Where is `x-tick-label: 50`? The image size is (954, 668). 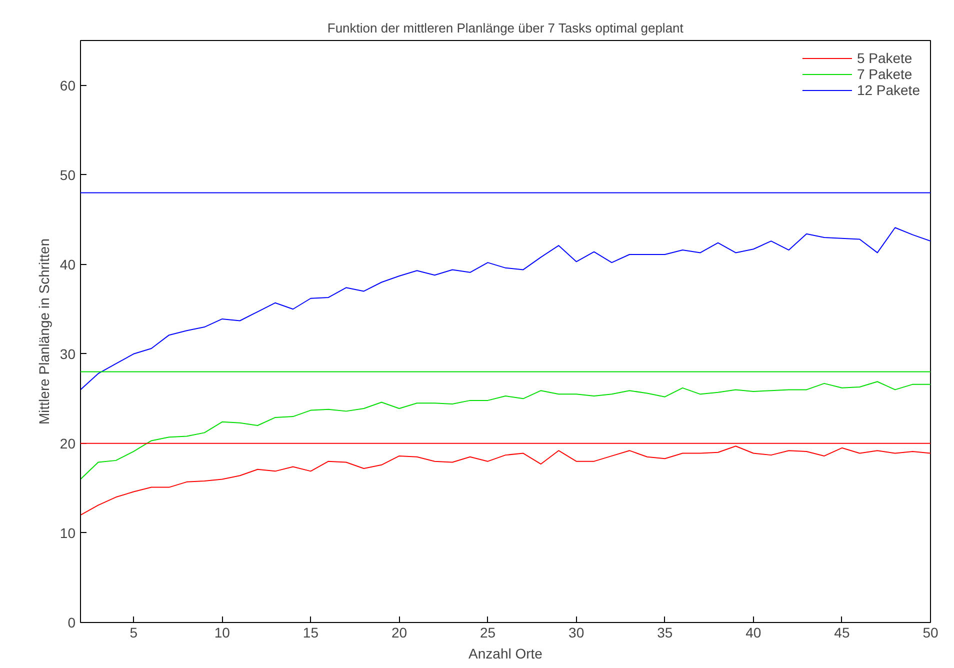 x-tick-label: 50 is located at coordinates (930, 632).